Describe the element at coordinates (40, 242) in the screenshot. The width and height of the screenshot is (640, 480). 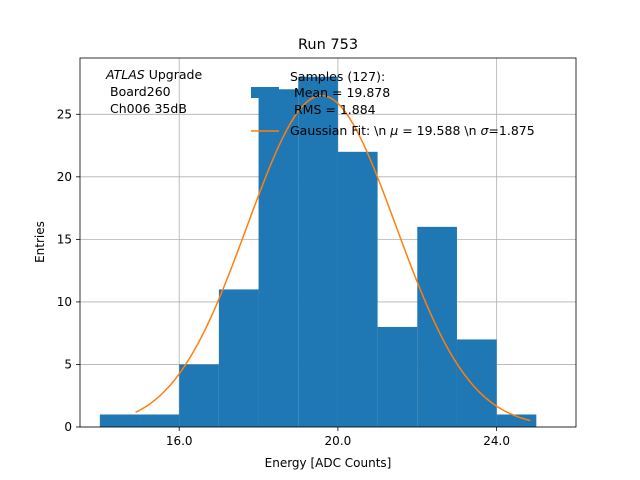
I see `y-axis-label: Entries` at that location.